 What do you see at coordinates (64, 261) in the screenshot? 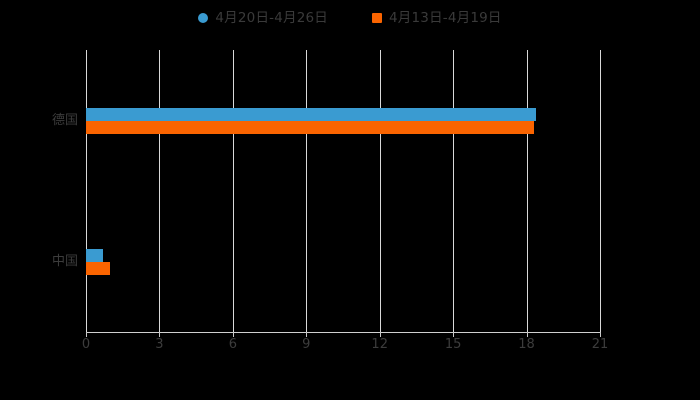
I see `category-label-text: 中国` at bounding box center [64, 261].